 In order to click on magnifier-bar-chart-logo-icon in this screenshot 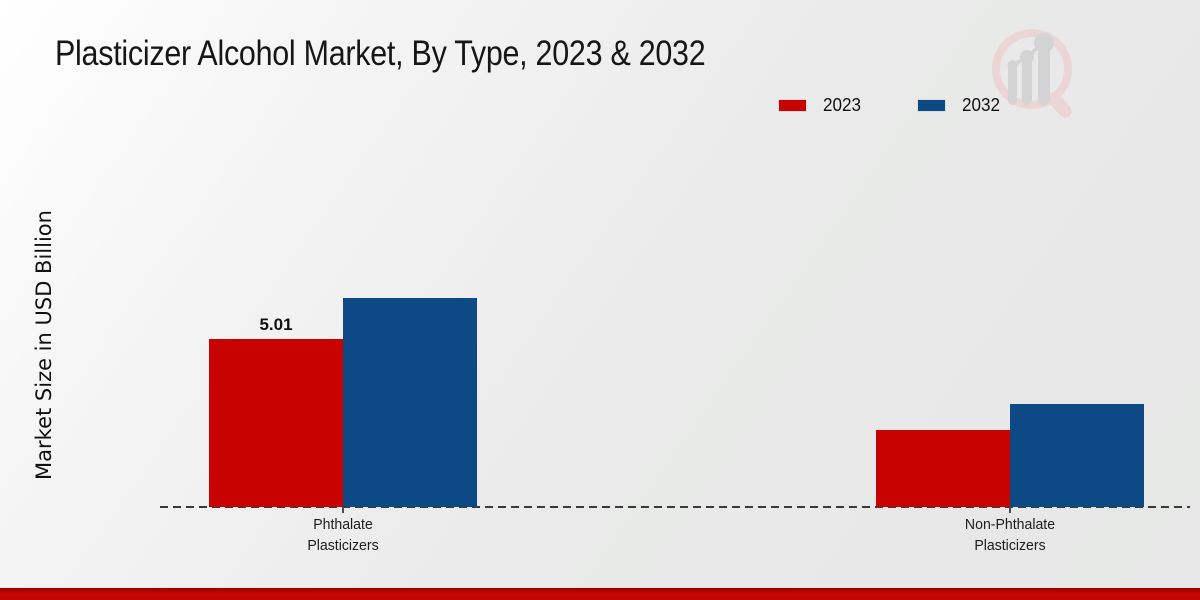, I will do `click(1032, 73)`.